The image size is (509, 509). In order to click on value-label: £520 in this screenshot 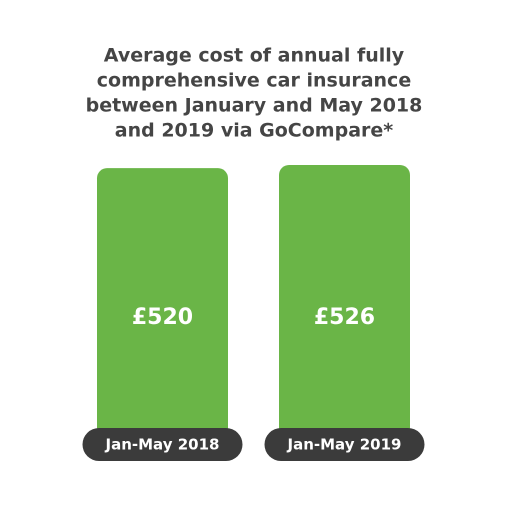, I will do `click(162, 317)`.